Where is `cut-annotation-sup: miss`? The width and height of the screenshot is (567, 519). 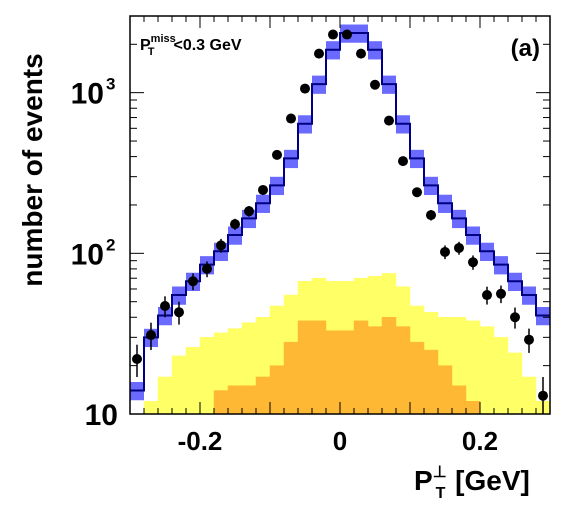
cut-annotation-sup: miss is located at coordinates (163, 39).